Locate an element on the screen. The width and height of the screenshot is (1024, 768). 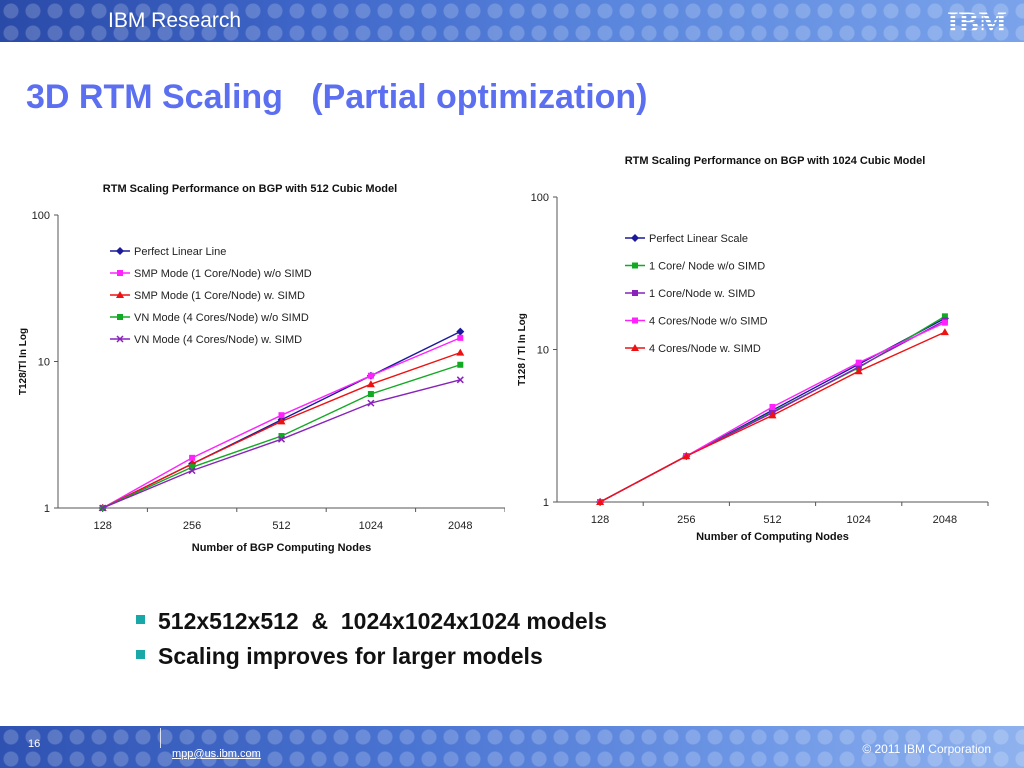
legend-label: 4 Cores/Node w. SIMD is located at coordinates (705, 349).